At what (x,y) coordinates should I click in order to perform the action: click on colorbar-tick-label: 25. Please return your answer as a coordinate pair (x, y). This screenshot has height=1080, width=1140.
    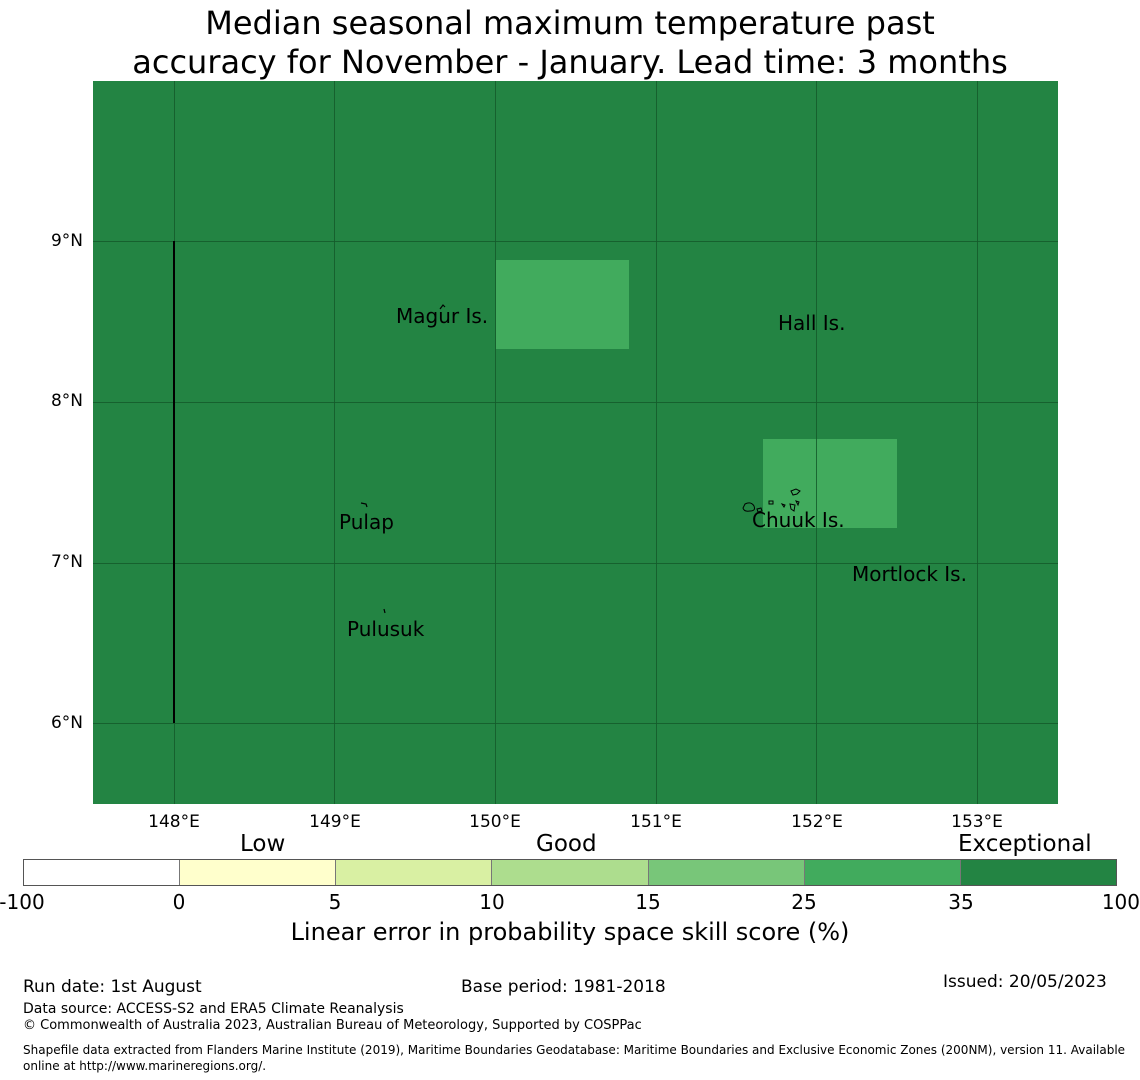
    Looking at the image, I should click on (804, 902).